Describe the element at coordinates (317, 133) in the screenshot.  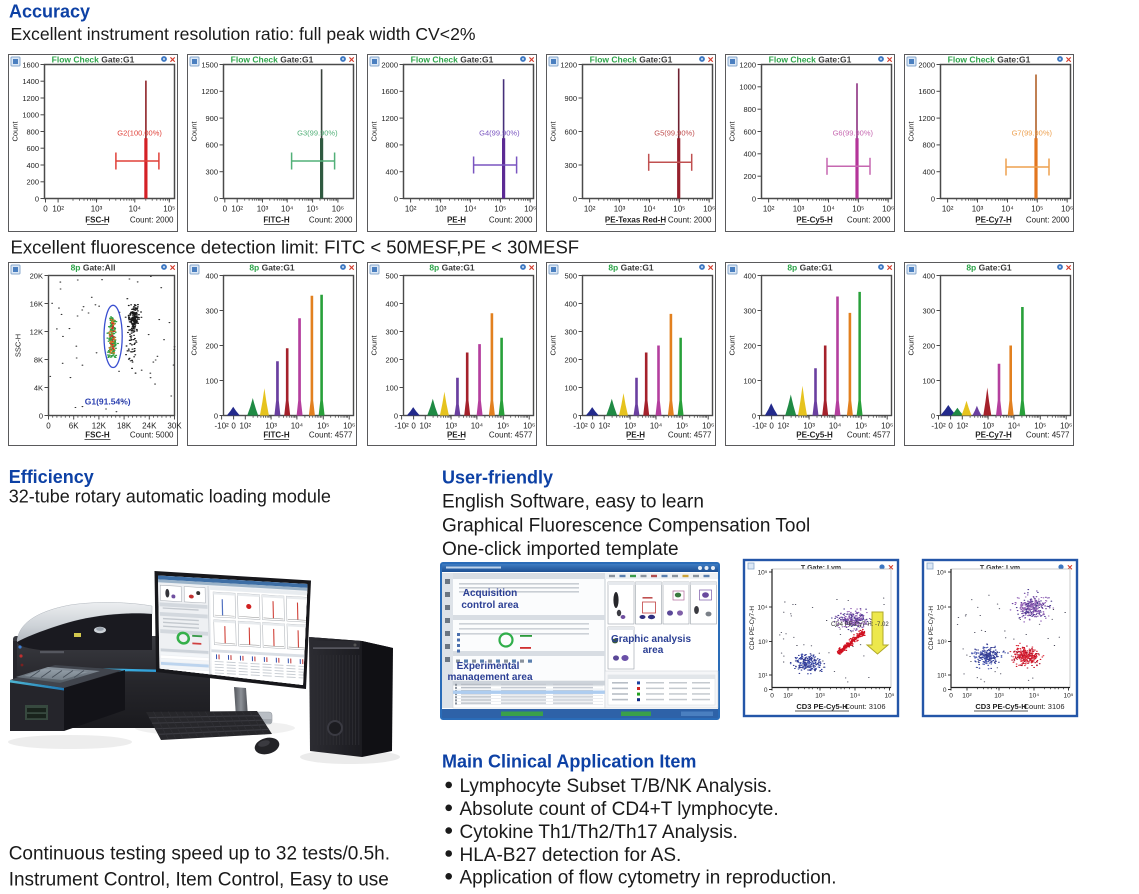
I see `svg-text: G3(99.90%)` at that location.